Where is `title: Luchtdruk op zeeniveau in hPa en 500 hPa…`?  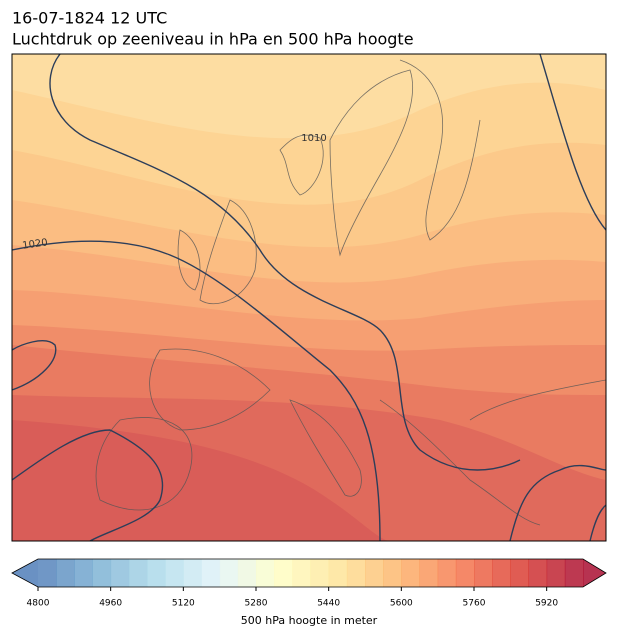
title: Luchtdruk op zeeniveau in hPa en 500 hPa… is located at coordinates (213, 39).